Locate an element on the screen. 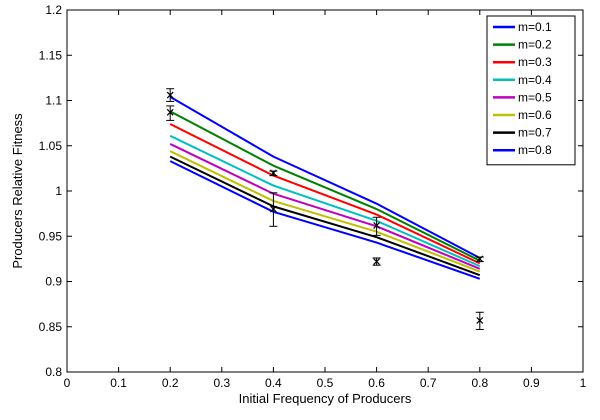 The height and width of the screenshot is (420, 600). x-tick-label: 0.7 is located at coordinates (428, 383).